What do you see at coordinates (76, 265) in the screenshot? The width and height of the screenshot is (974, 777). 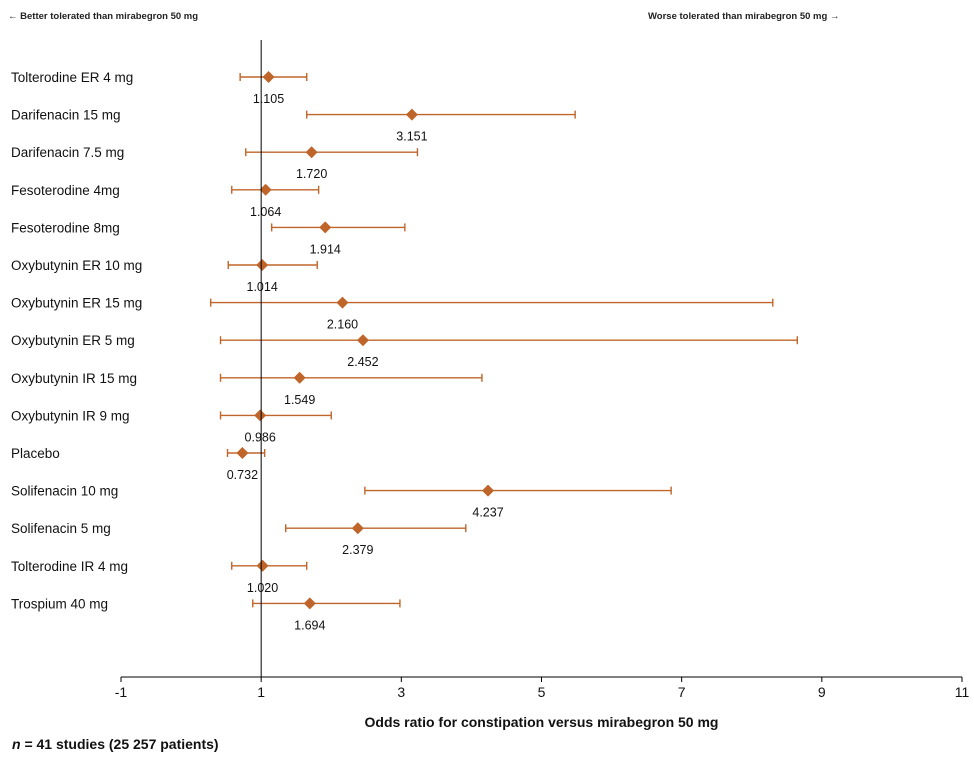 I see `row-label: Oxybutynin ER 10 mg` at bounding box center [76, 265].